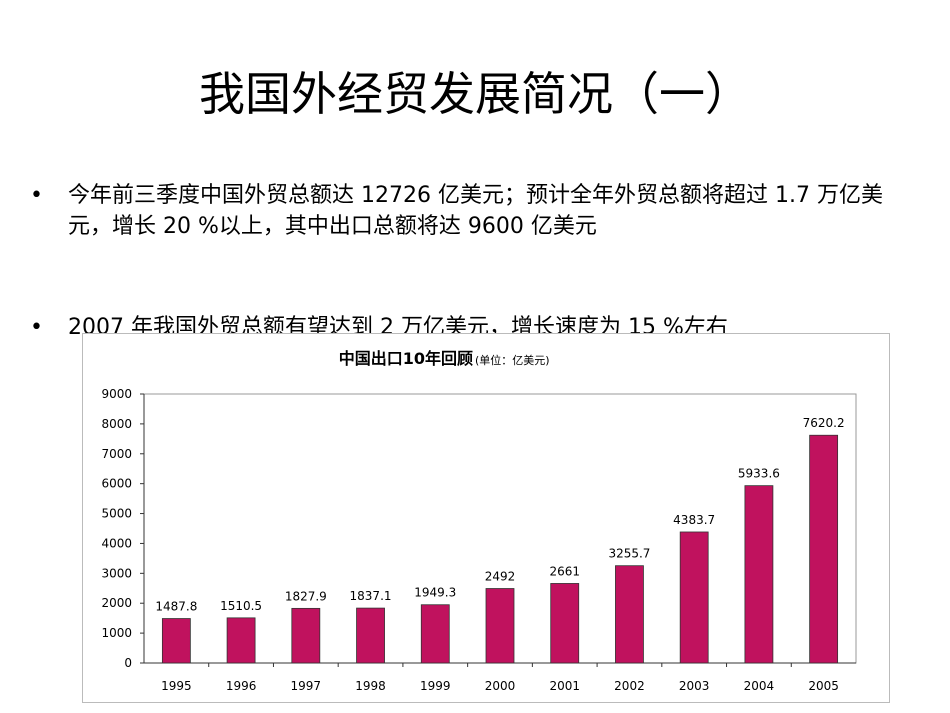  What do you see at coordinates (435, 593) in the screenshot?
I see `data-label: 1949.3` at bounding box center [435, 593].